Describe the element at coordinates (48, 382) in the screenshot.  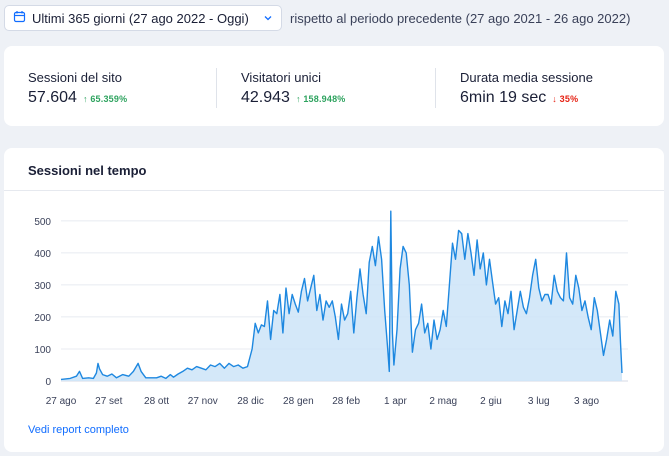
I see `y-tick-label: 0` at that location.